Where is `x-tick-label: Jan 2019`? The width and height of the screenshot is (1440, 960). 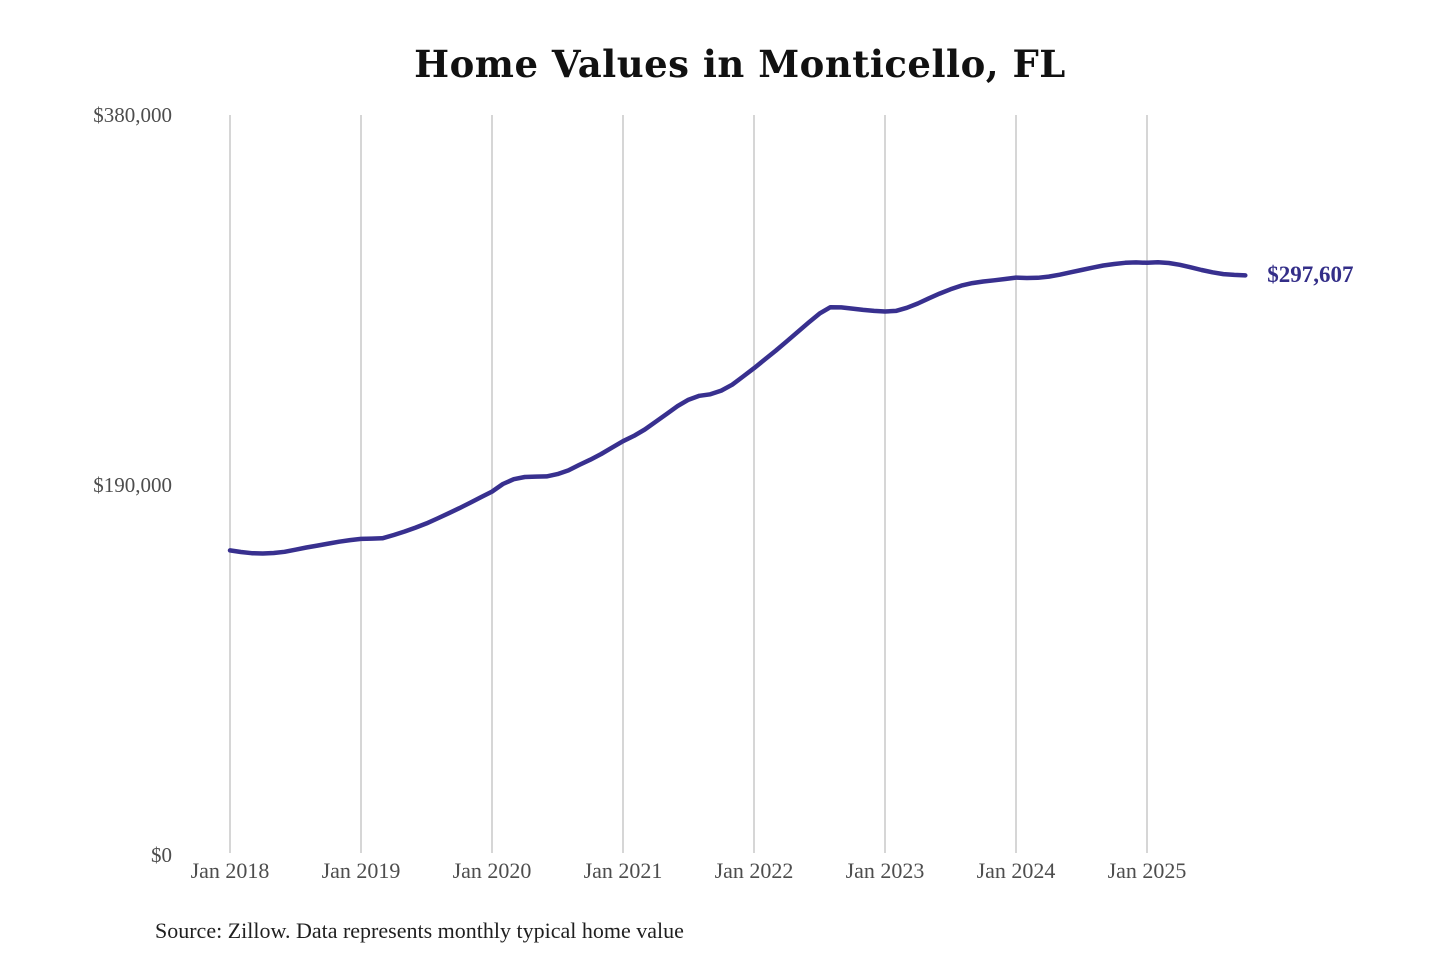 x-tick-label: Jan 2019 is located at coordinates (361, 870).